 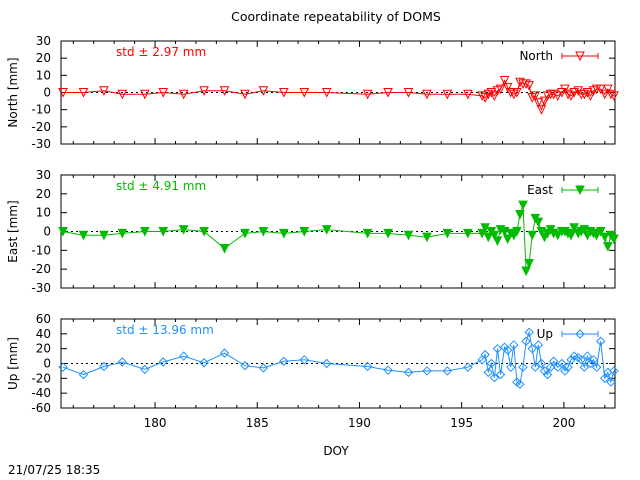 I want to click on x-tick-label: 185, so click(x=257, y=423).